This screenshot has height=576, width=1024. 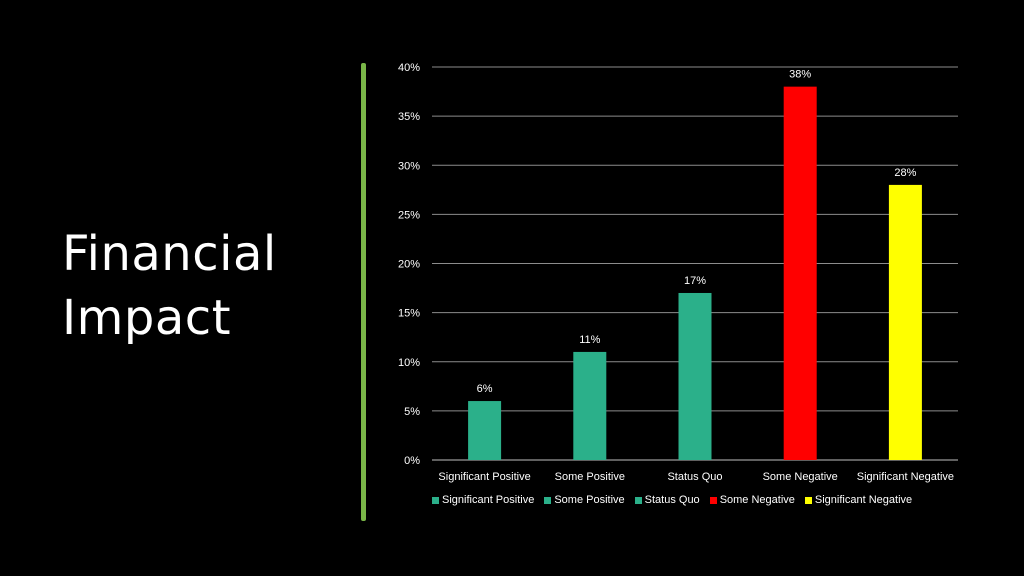 I want to click on x-tick-label: Status Quo, so click(x=694, y=477).